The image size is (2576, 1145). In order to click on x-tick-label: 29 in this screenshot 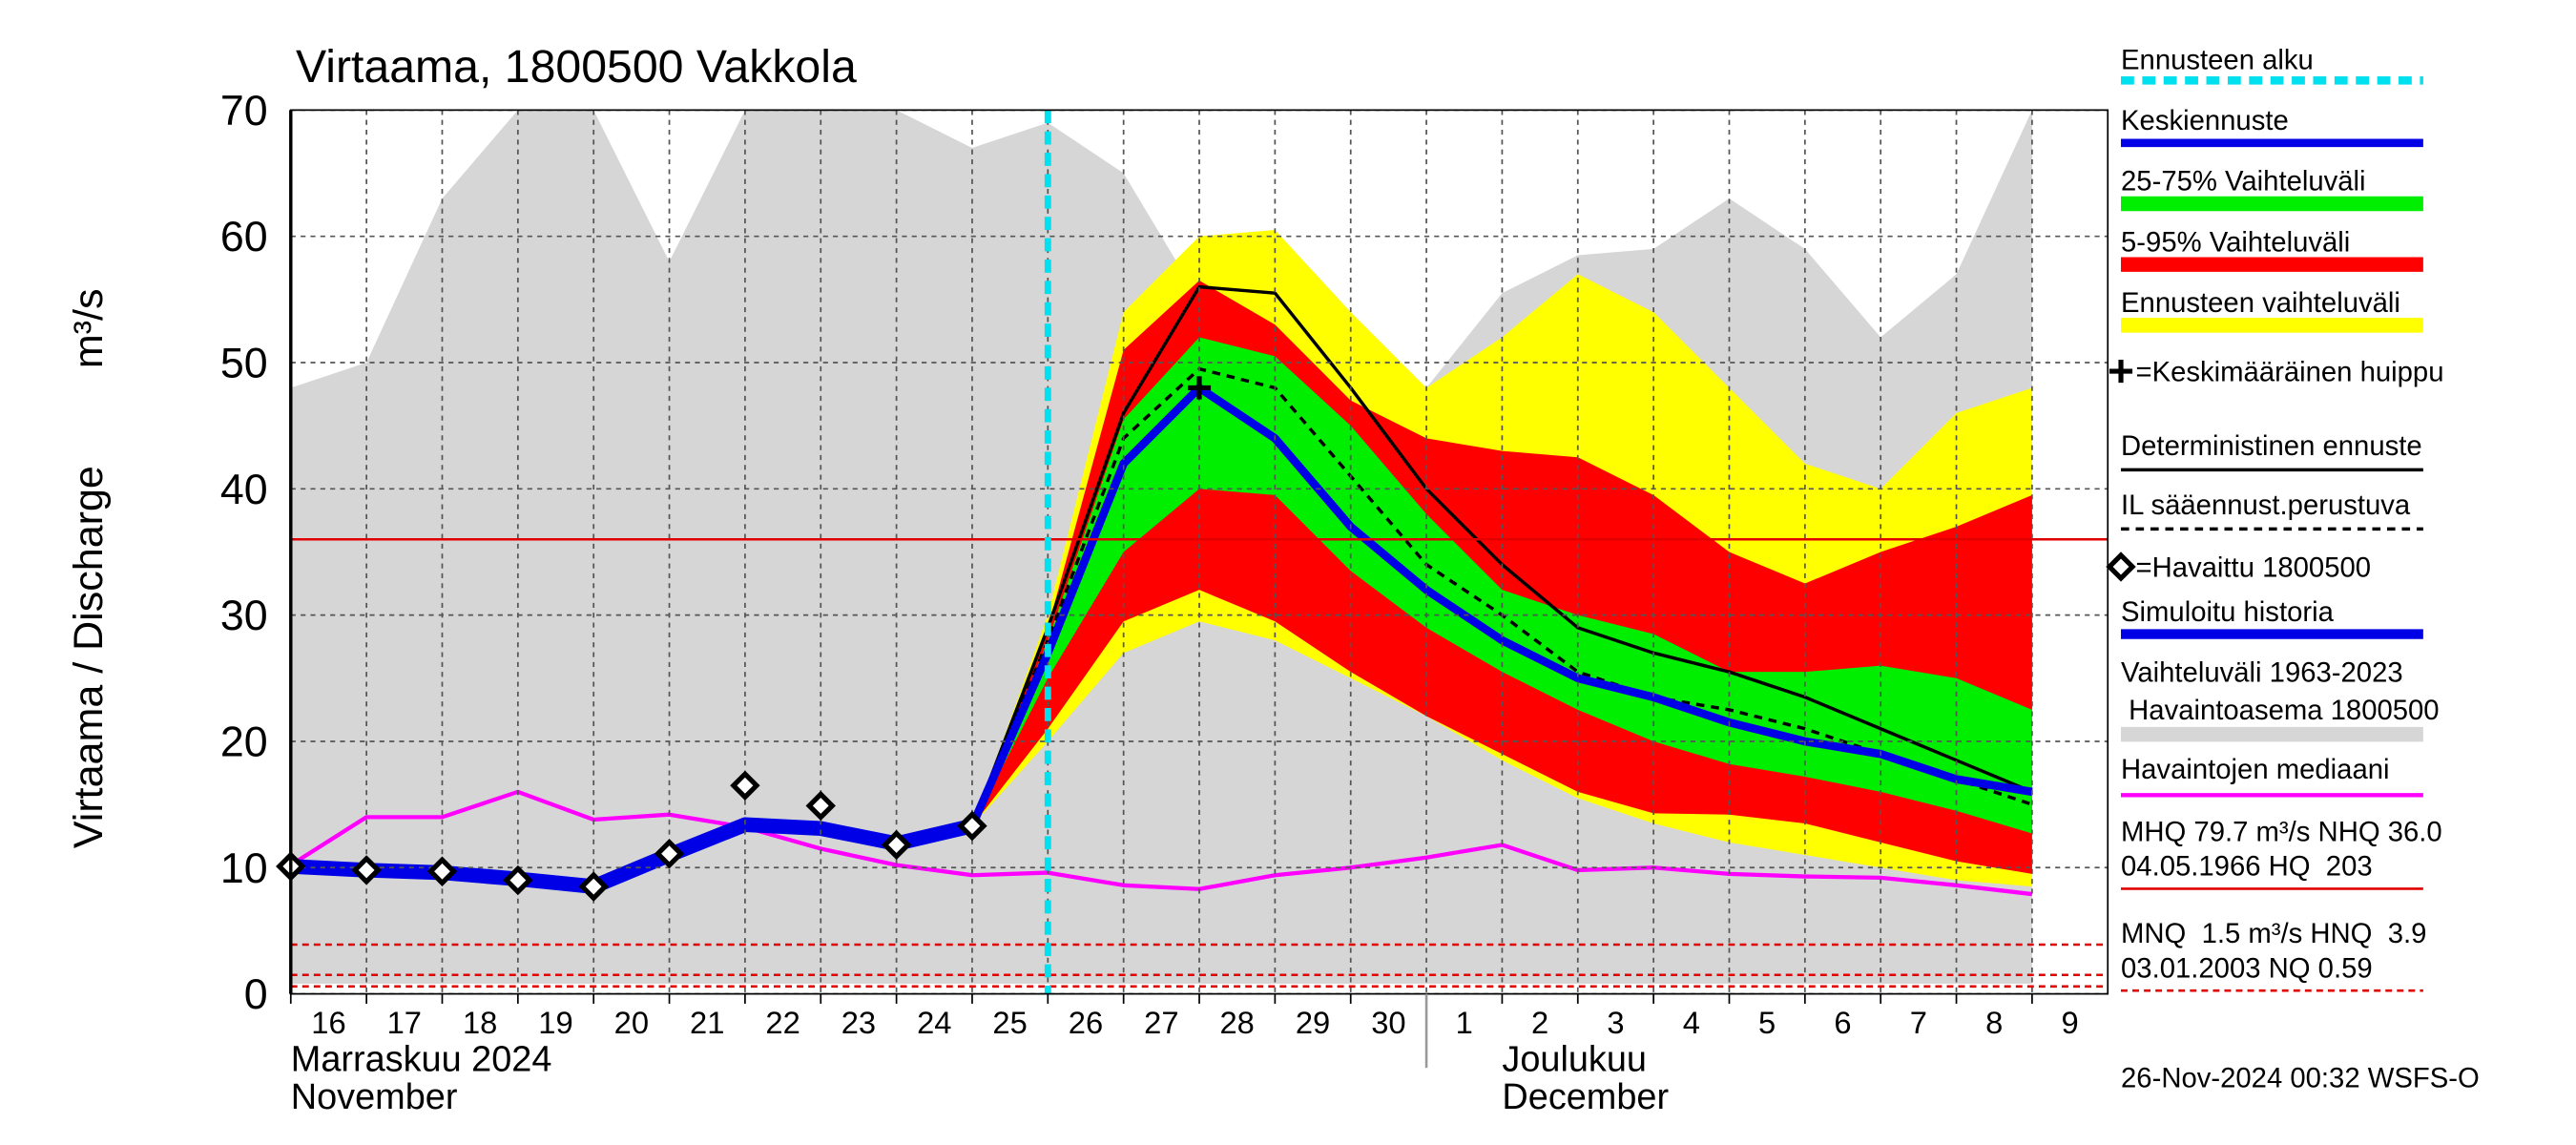, I will do `click(1313, 1022)`.